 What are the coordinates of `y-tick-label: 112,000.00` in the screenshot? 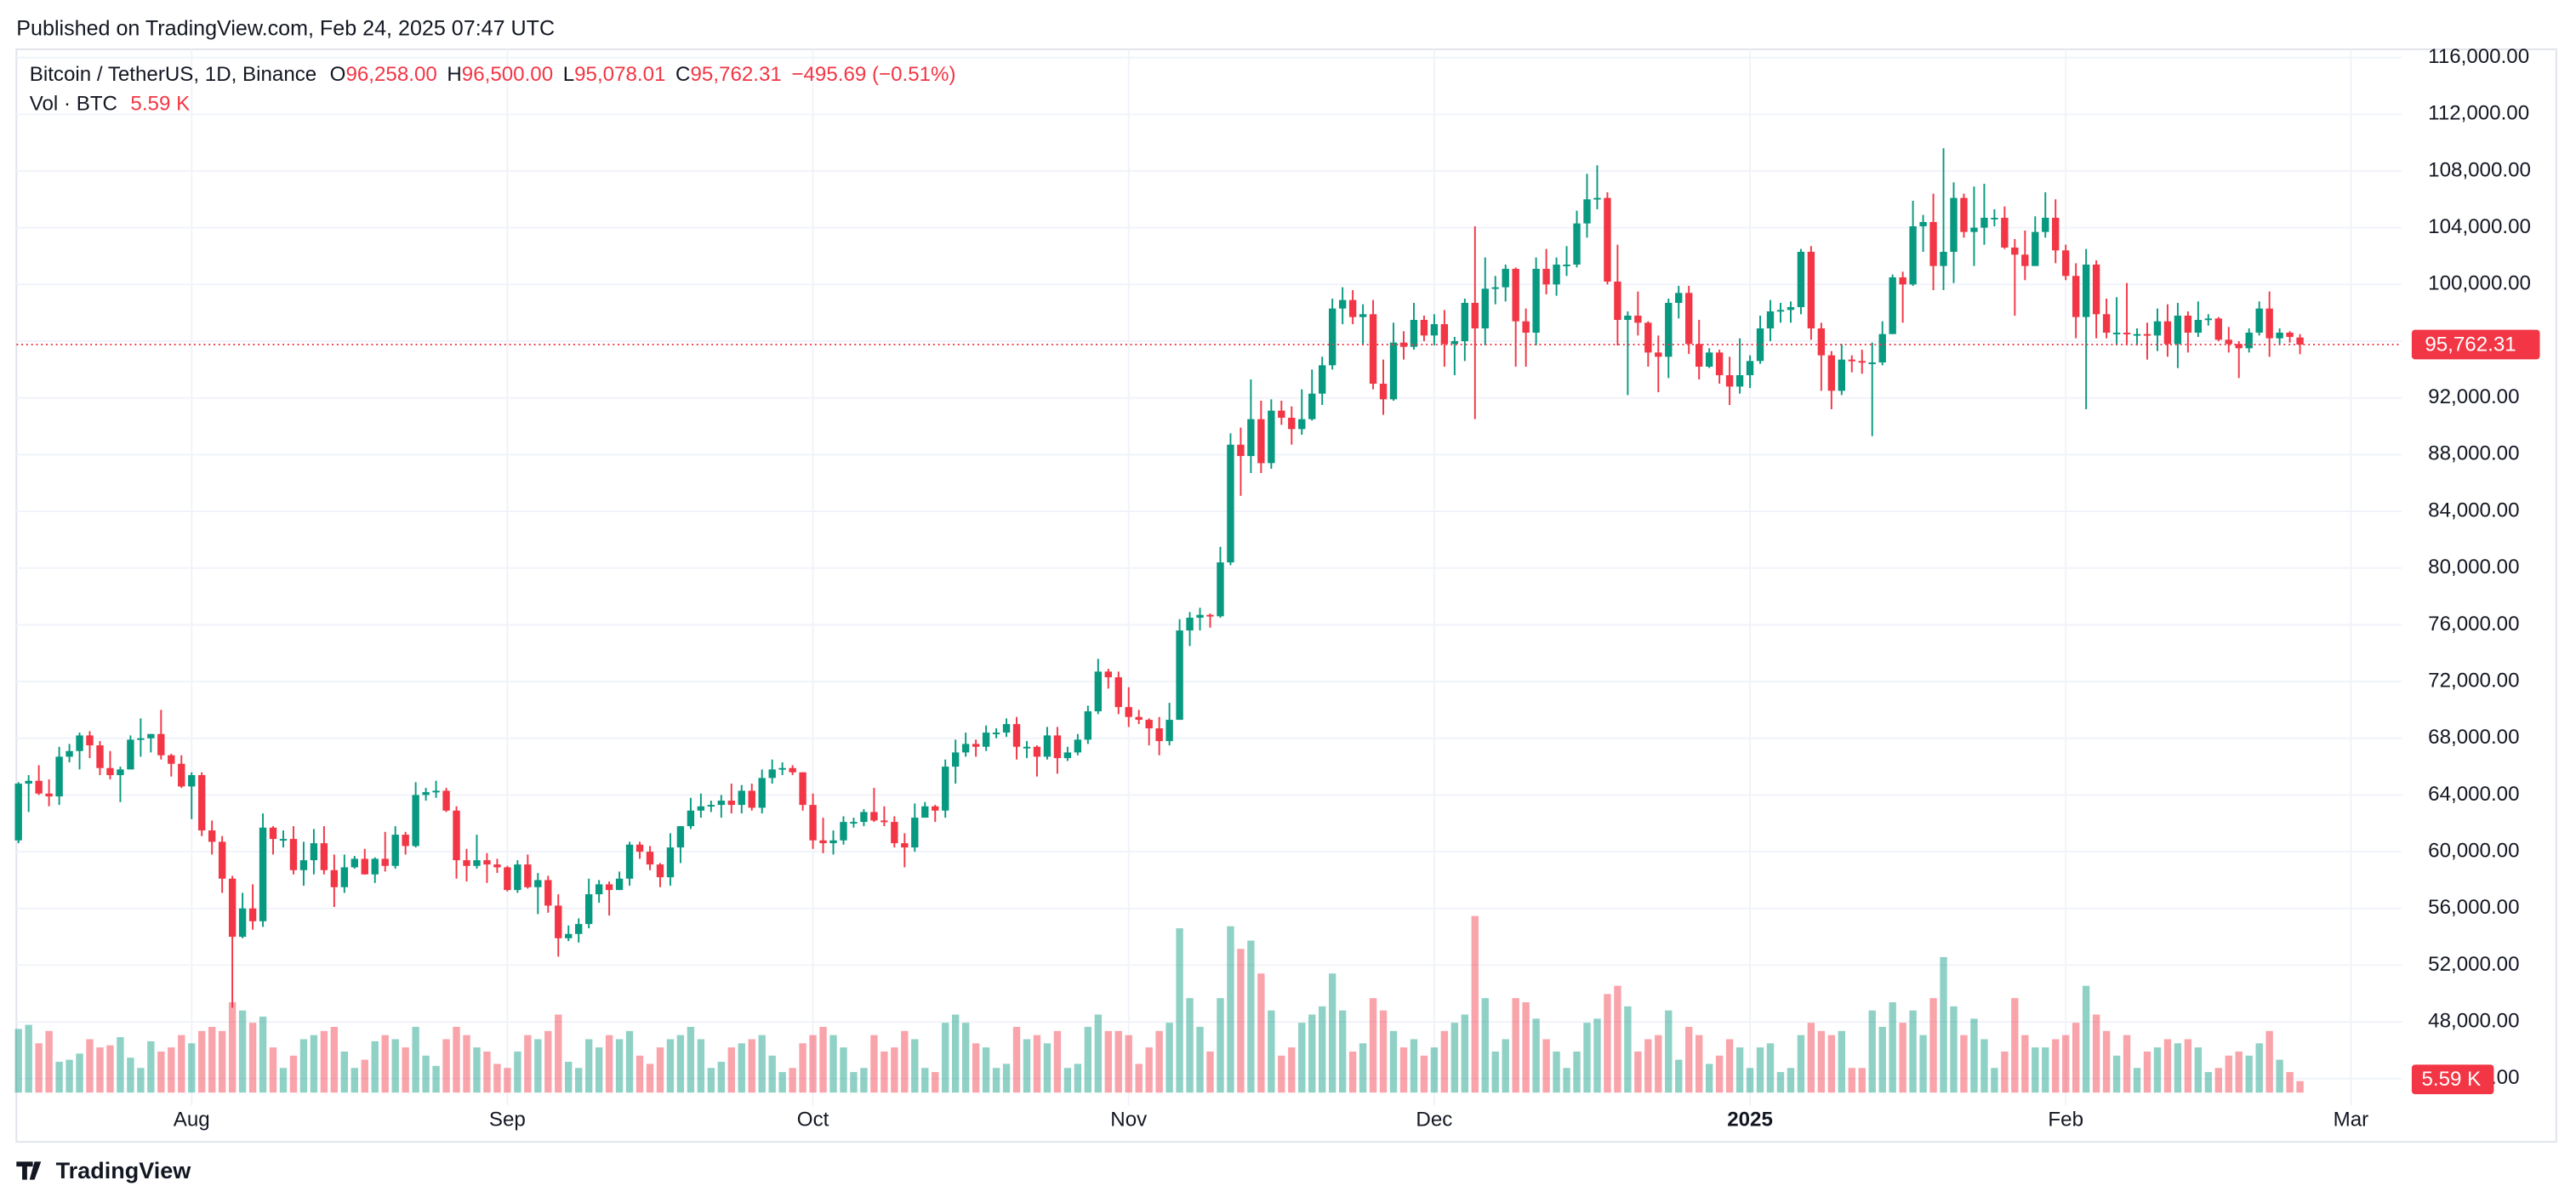 It's located at (2479, 113).